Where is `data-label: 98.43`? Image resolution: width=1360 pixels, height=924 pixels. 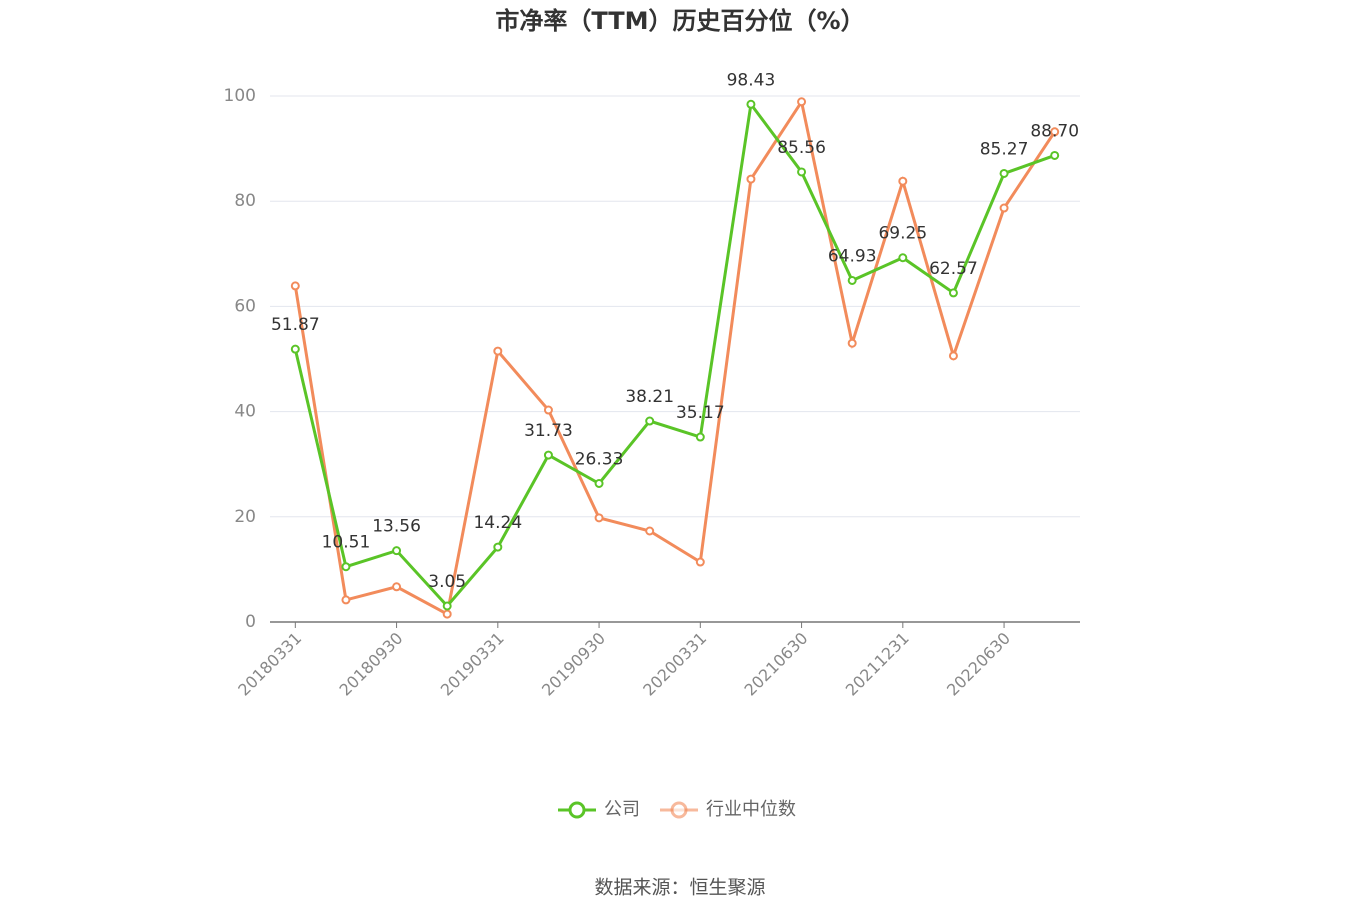
data-label: 98.43 is located at coordinates (751, 80).